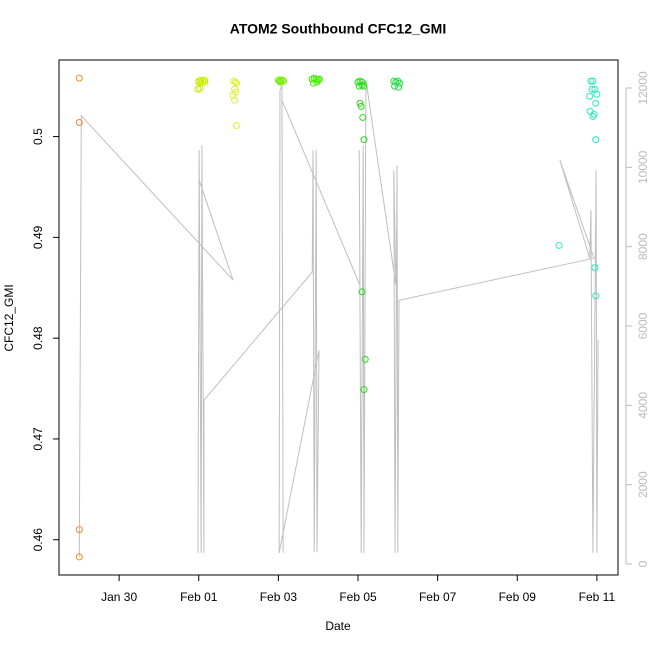  I want to click on y-tick-label: 0.46, so click(38, 540).